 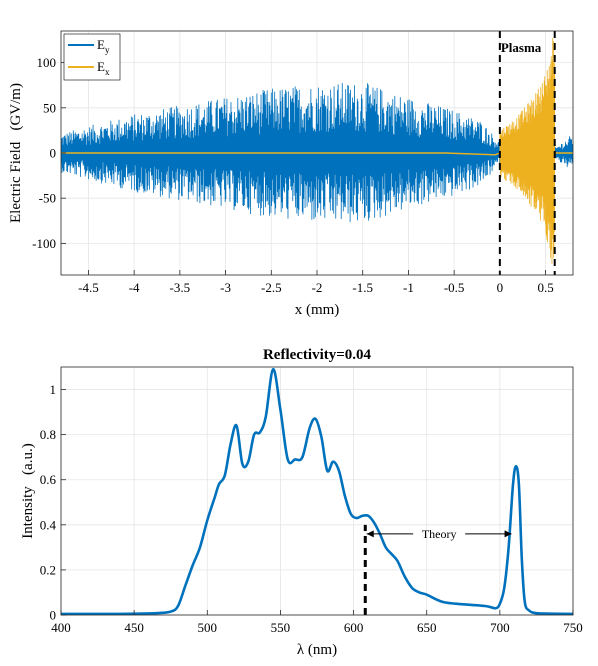 I want to click on spectrum-y-axis-label: Intensity (a.u.), so click(x=28, y=490).